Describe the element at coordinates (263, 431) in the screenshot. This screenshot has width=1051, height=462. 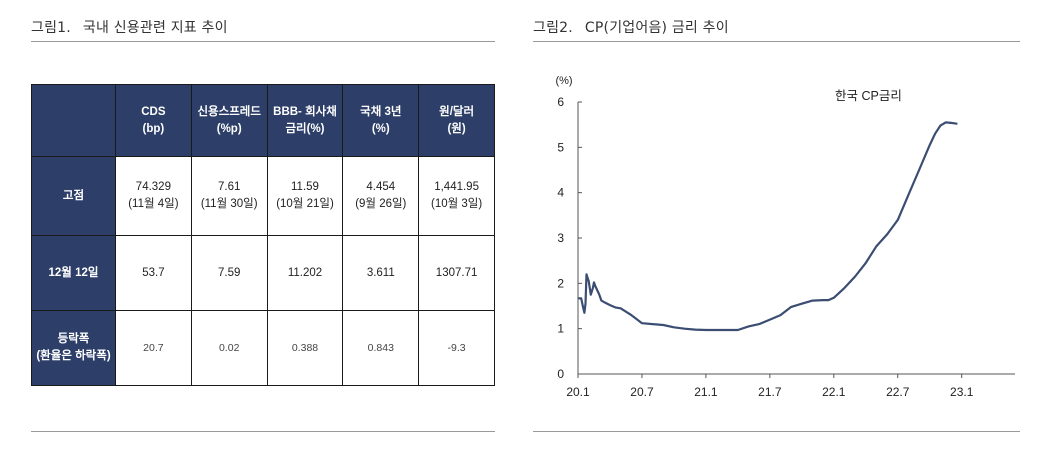
I see `figure1-bottom-rule` at that location.